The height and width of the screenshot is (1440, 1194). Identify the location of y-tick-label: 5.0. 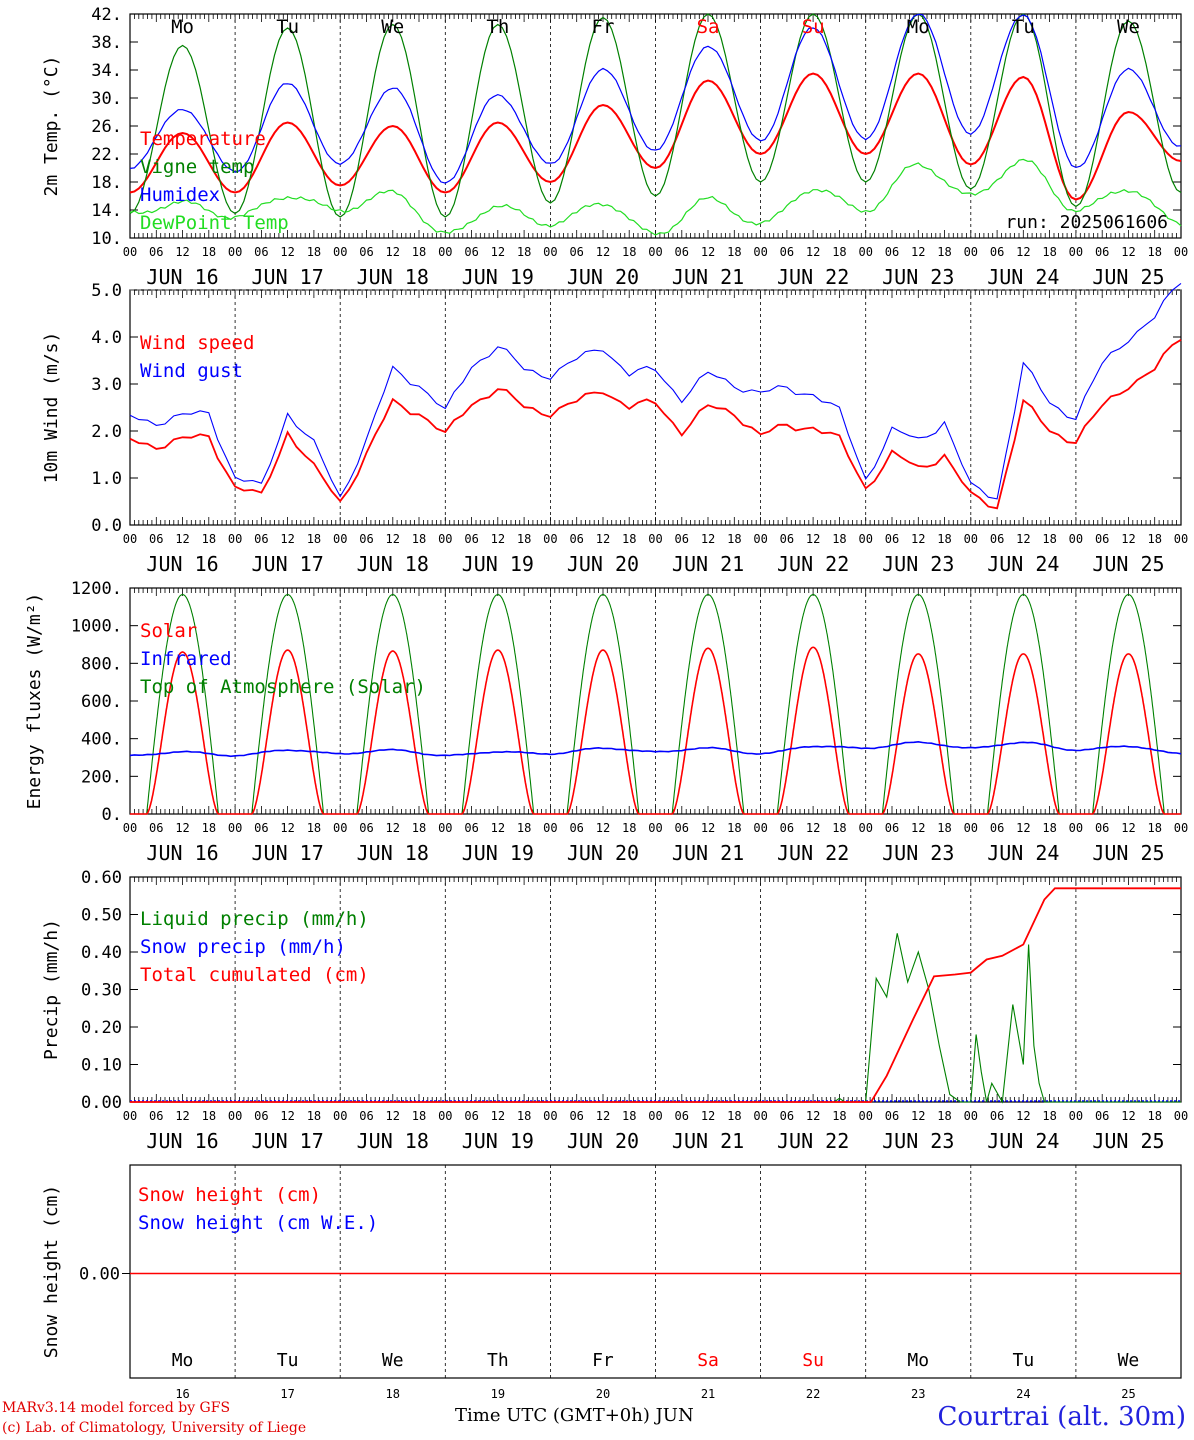
(106, 291).